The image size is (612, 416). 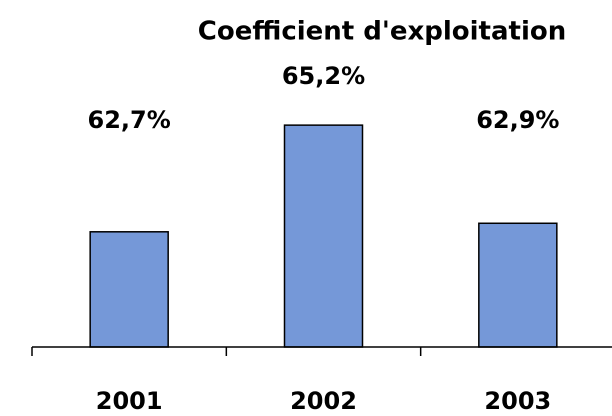 What do you see at coordinates (129, 401) in the screenshot?
I see `x-tick-label: 2001` at bounding box center [129, 401].